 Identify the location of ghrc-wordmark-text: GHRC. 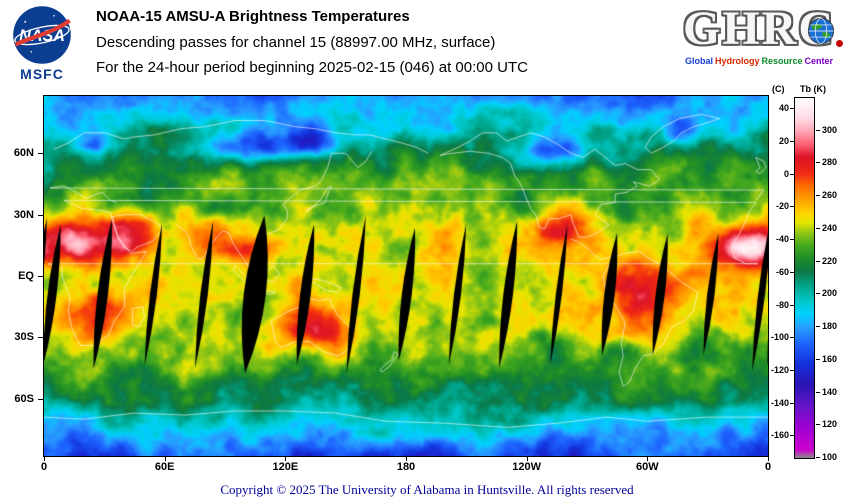
(759, 28).